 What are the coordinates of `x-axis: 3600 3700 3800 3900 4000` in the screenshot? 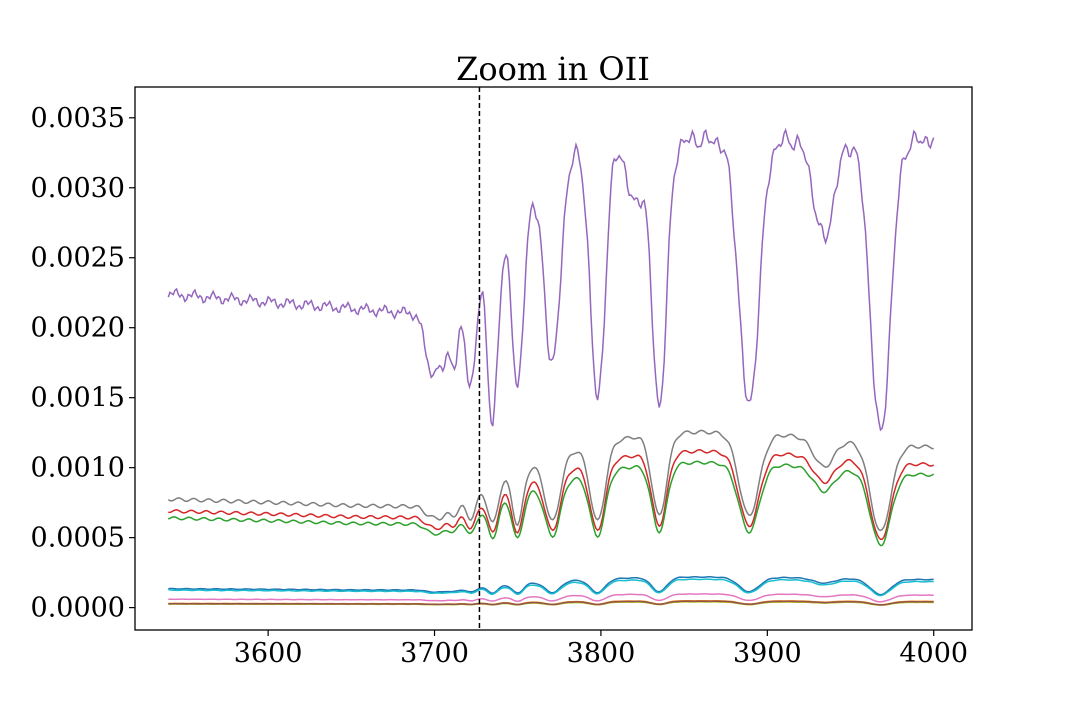 It's located at (601, 649).